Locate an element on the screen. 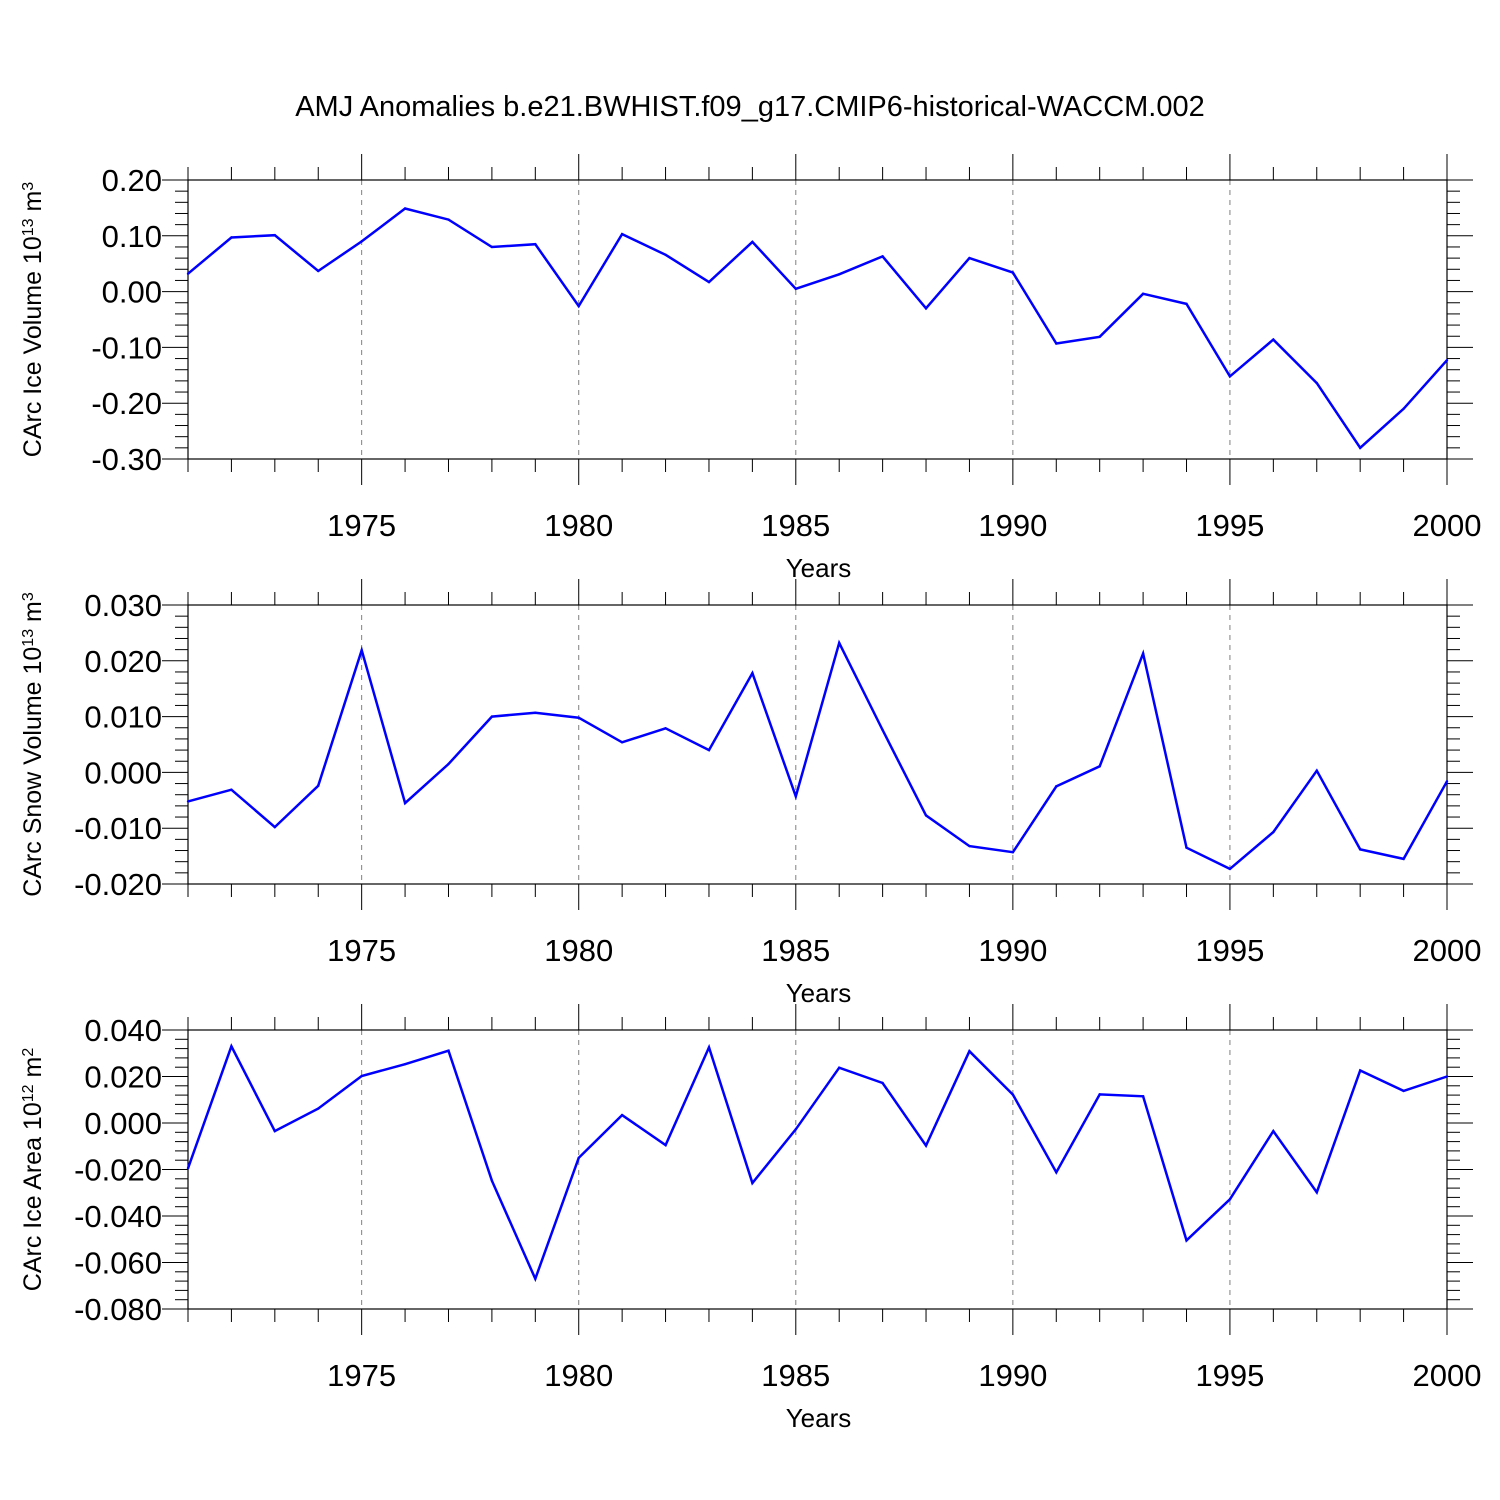 Image resolution: width=1500 pixels, height=1500 pixels. y-tick-label: -0.060 is located at coordinates (118, 1263).